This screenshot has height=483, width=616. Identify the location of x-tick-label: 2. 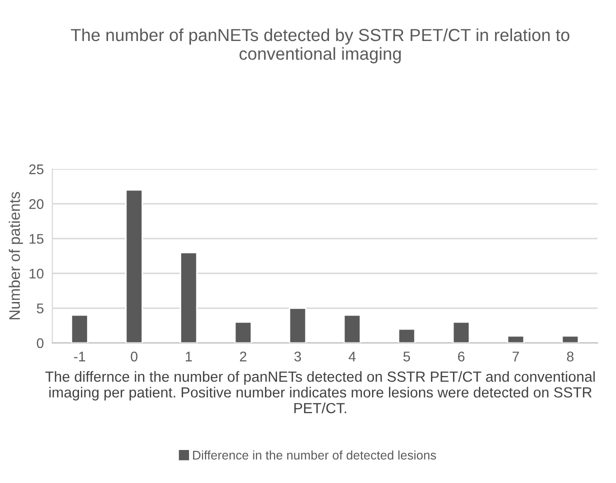
(243, 357).